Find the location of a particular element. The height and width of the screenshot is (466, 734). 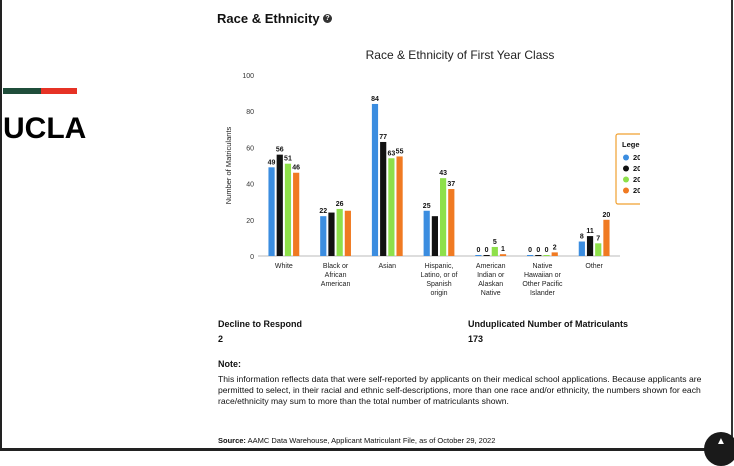

legend-entry: 2021 is located at coordinates (636, 179).